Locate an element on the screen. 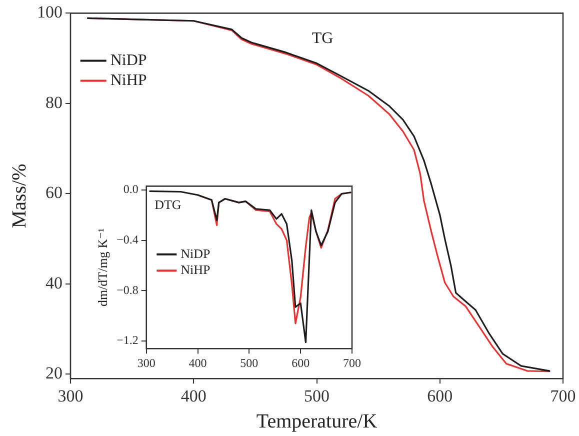 The image size is (579, 436). y-tick-label: 20 is located at coordinates (54, 373).